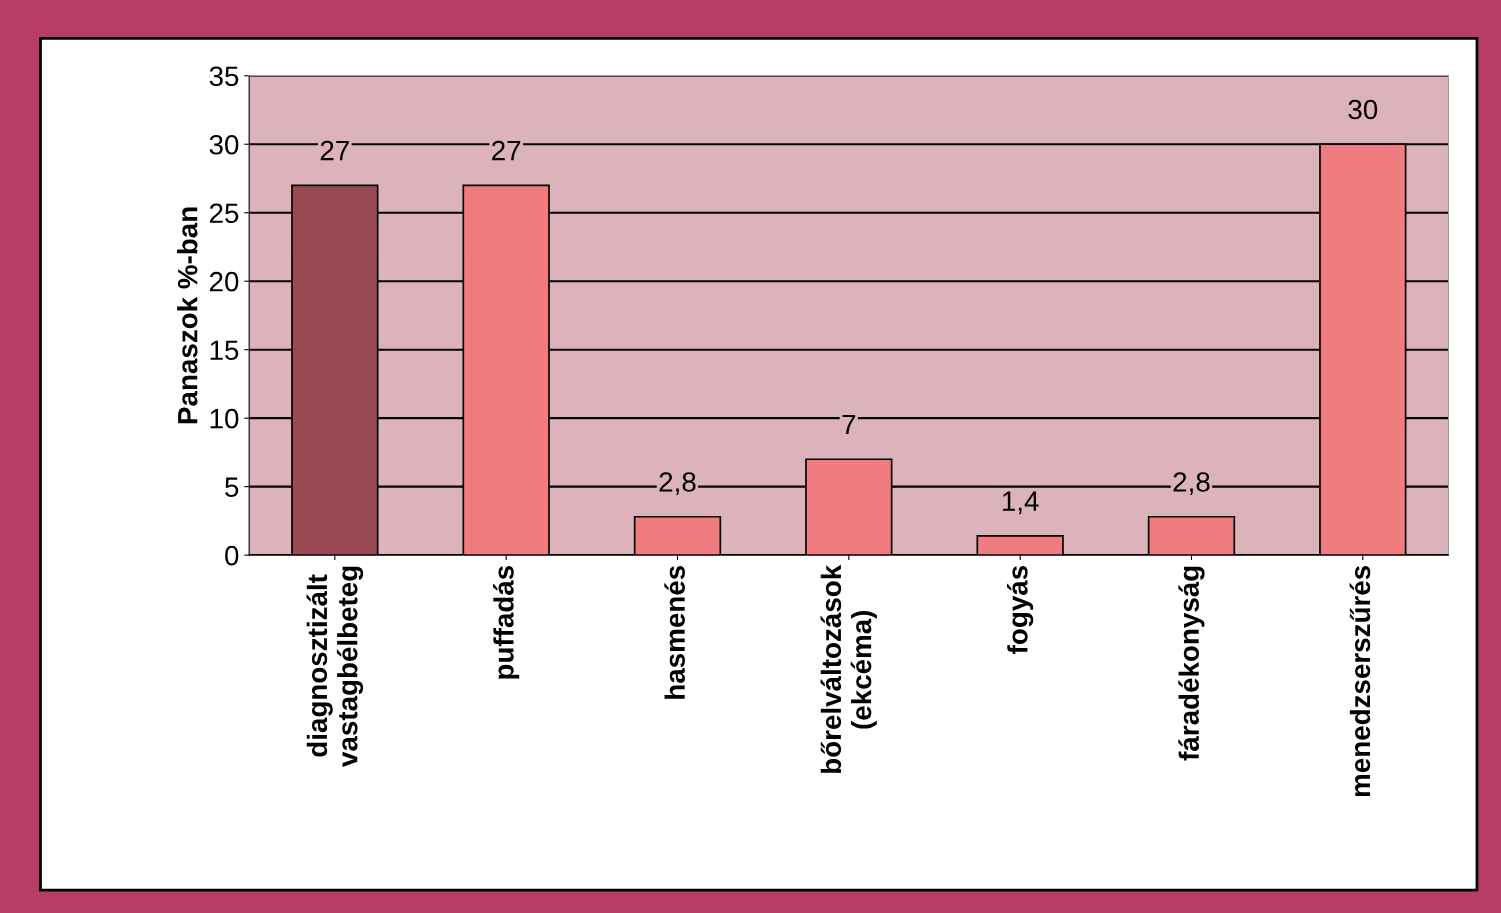 The image size is (1501, 913). I want to click on y-tick-label: 5, so click(232, 487).